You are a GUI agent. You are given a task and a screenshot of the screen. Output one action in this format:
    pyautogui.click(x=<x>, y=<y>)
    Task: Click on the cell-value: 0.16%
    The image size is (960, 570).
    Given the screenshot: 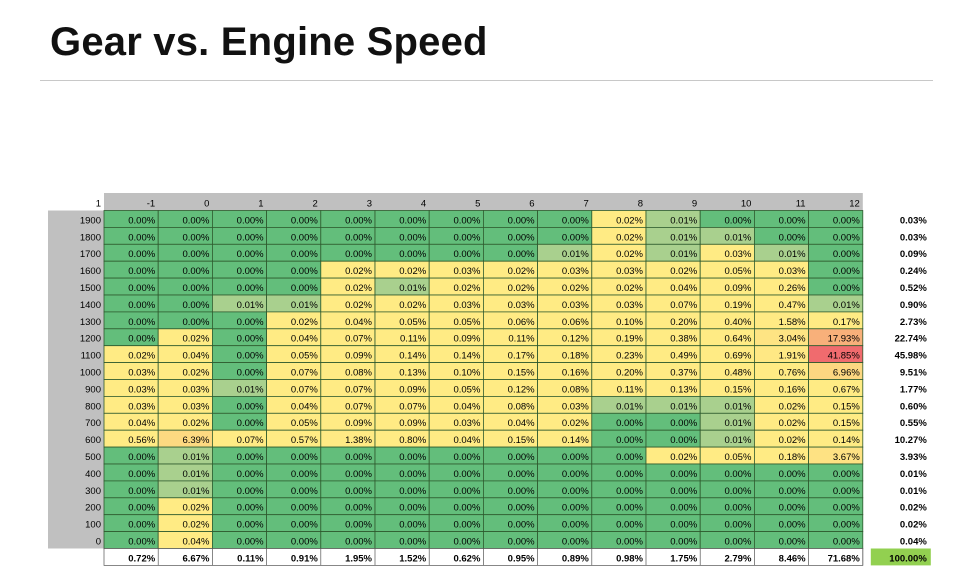 What is the action you would take?
    pyautogui.click(x=792, y=389)
    